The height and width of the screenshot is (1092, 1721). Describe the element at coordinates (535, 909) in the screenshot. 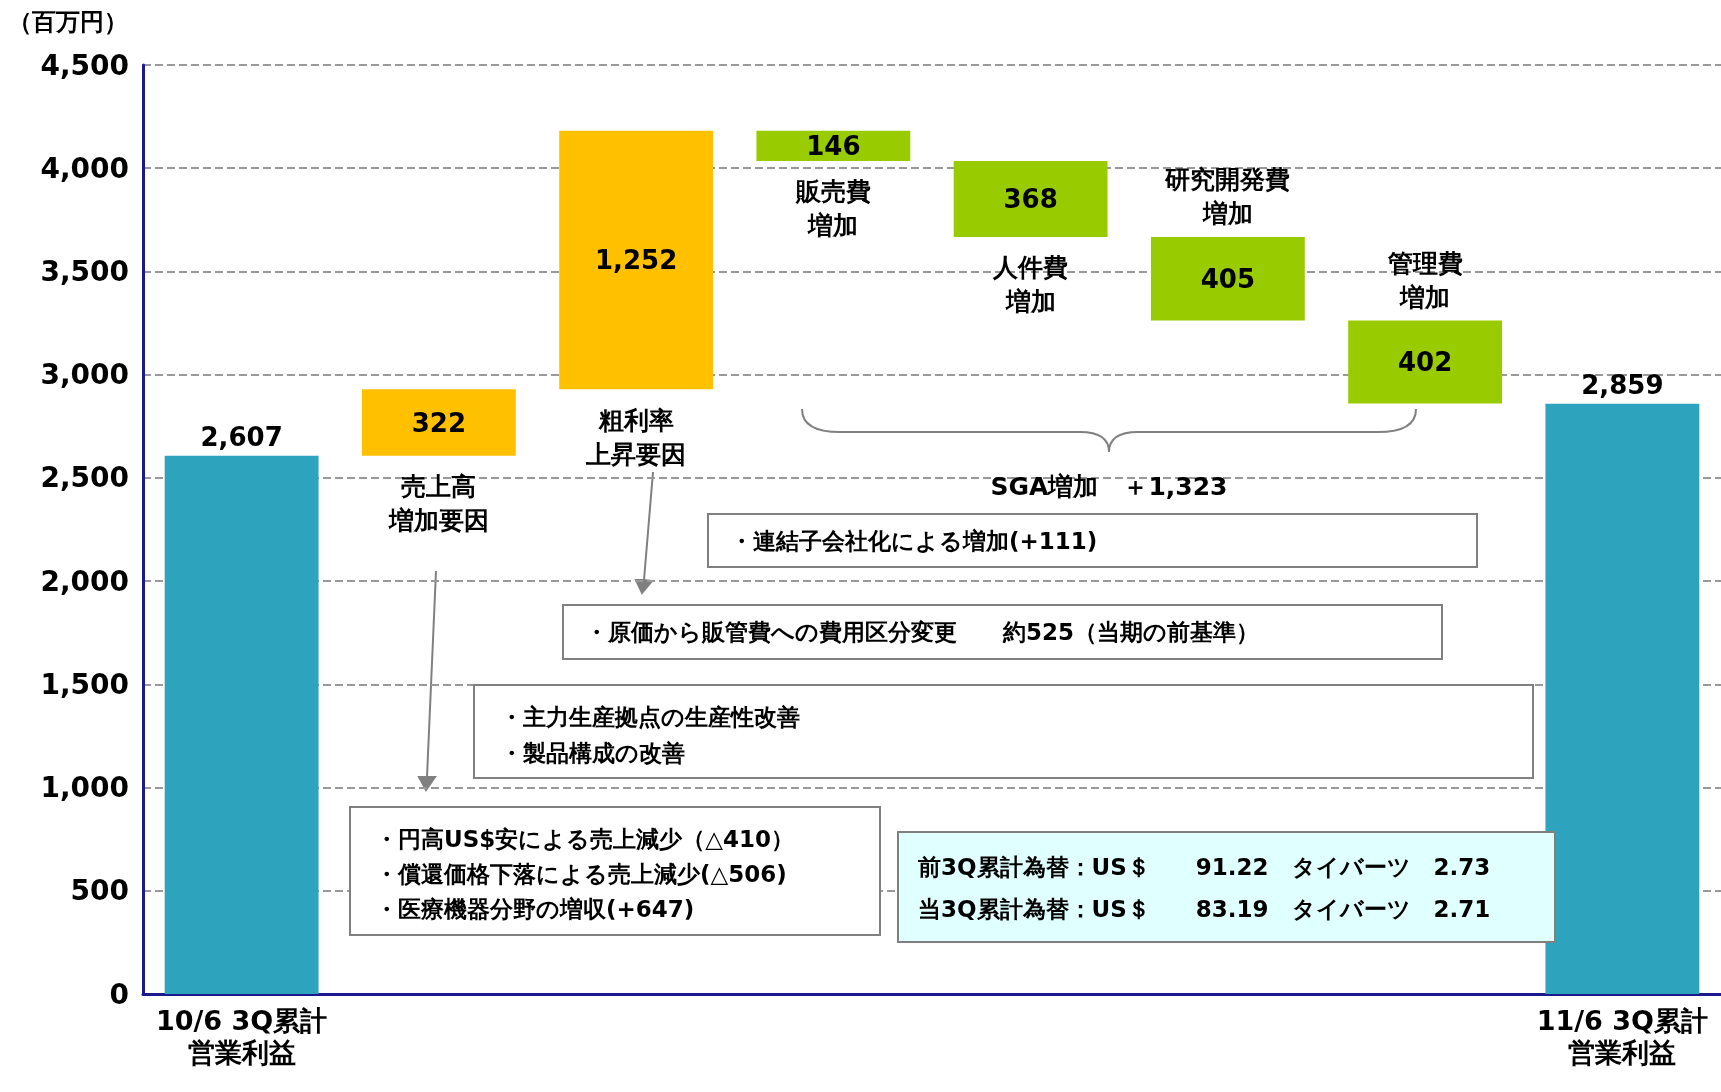

I see `annotation: ・医療機器分野の増収(+647)` at that location.